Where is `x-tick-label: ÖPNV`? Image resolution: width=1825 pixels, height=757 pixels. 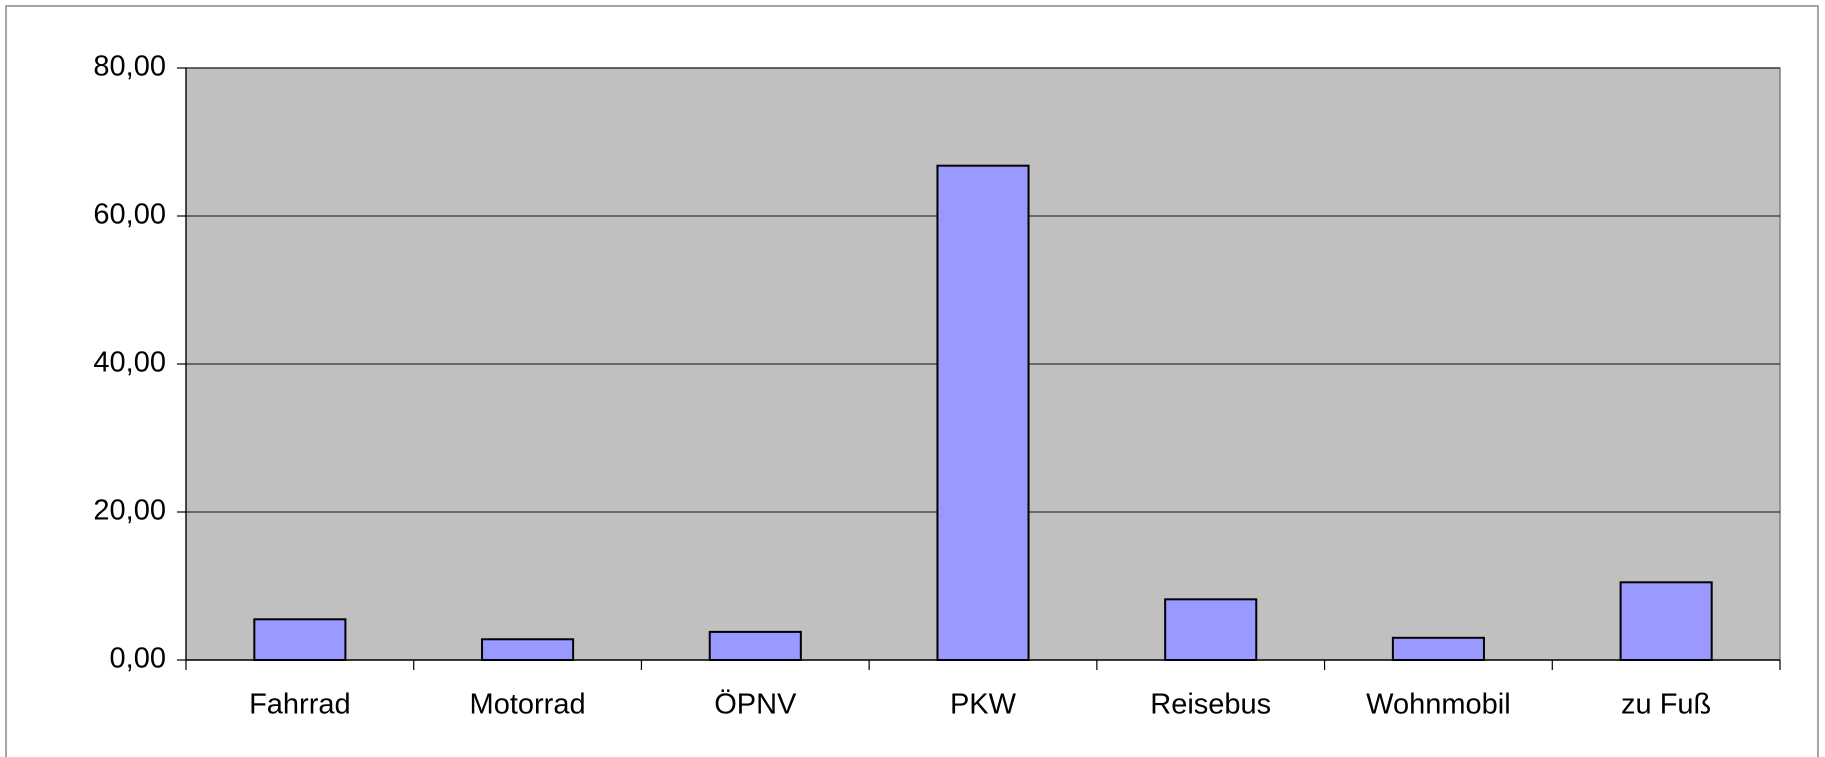 x-tick-label: ÖPNV is located at coordinates (755, 705).